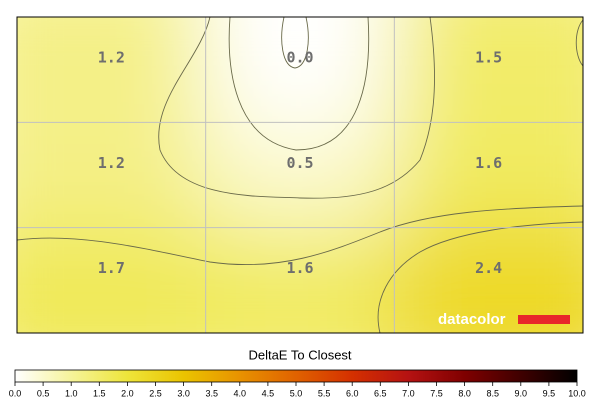  I want to click on colorbar-tick-label: 4.0, so click(240, 393).